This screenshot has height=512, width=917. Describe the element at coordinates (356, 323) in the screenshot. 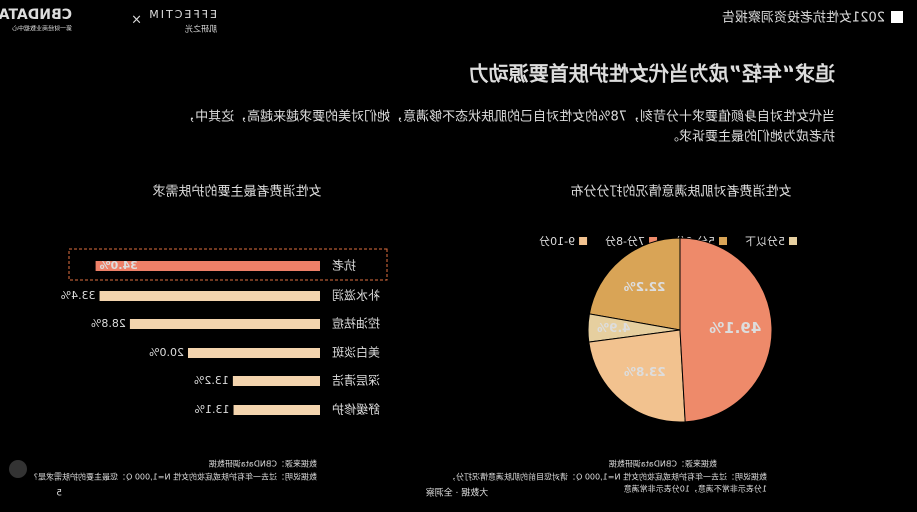

I see `bar-label: 控油祛痘` at that location.